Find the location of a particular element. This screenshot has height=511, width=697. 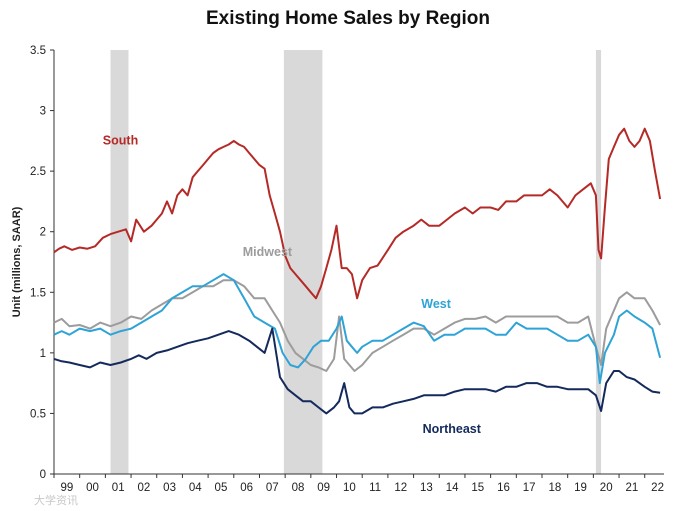

x-tick-label: 17 is located at coordinates (529, 488).